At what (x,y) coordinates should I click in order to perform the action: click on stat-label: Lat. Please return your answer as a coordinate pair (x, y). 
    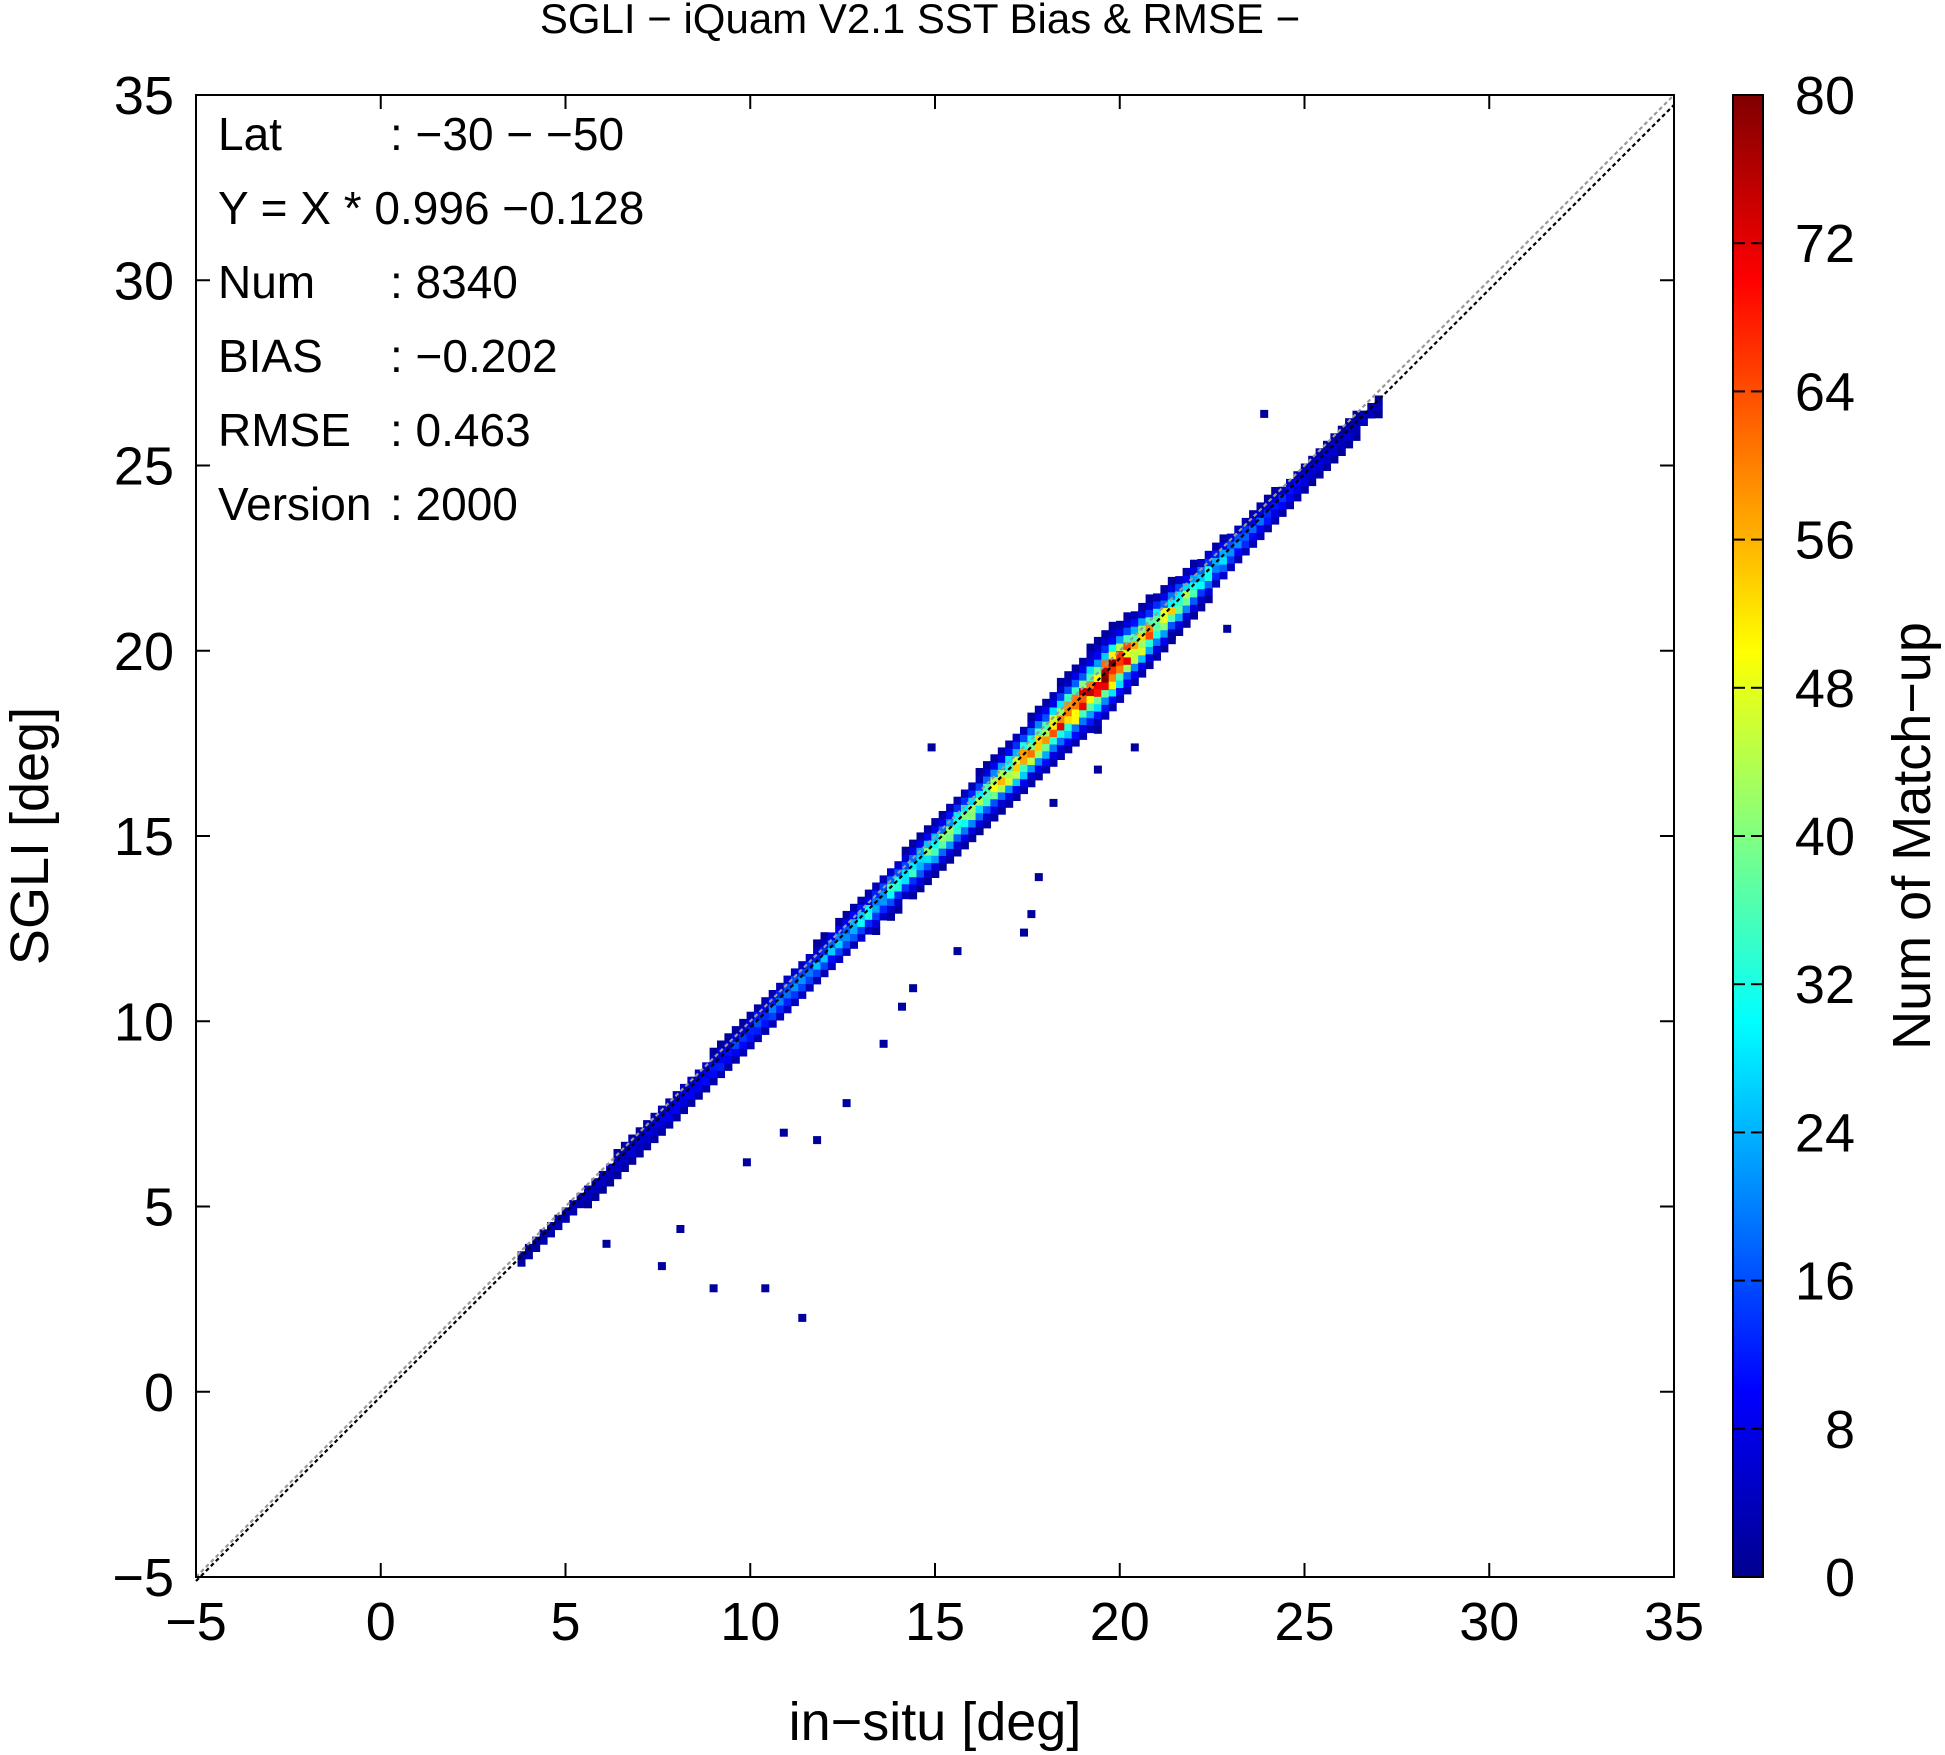
    Looking at the image, I should click on (250, 134).